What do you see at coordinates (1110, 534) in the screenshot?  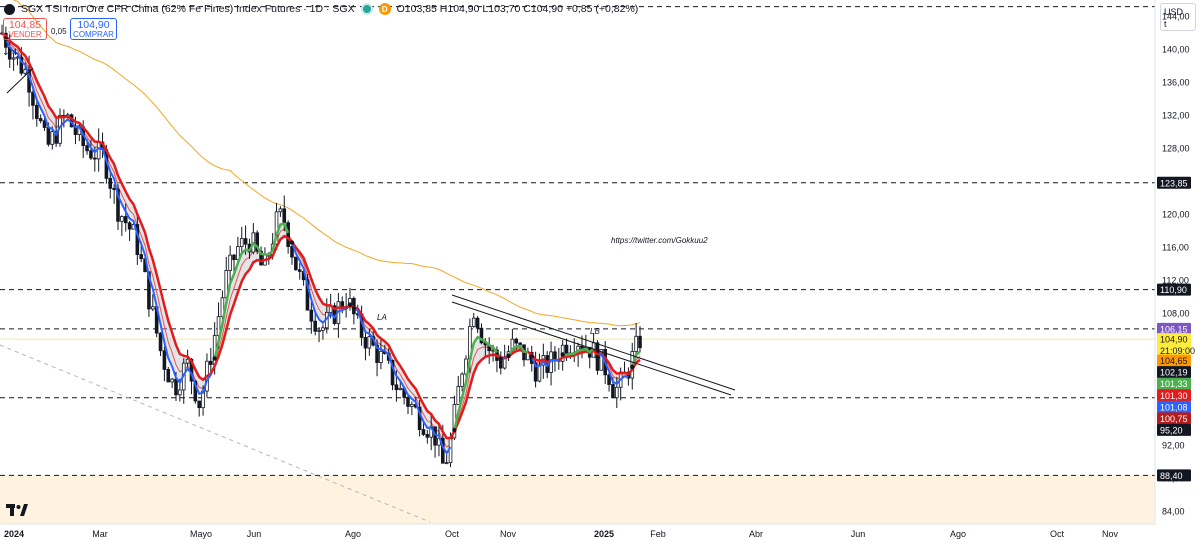 I see `x-tick-13: Nov` at bounding box center [1110, 534].